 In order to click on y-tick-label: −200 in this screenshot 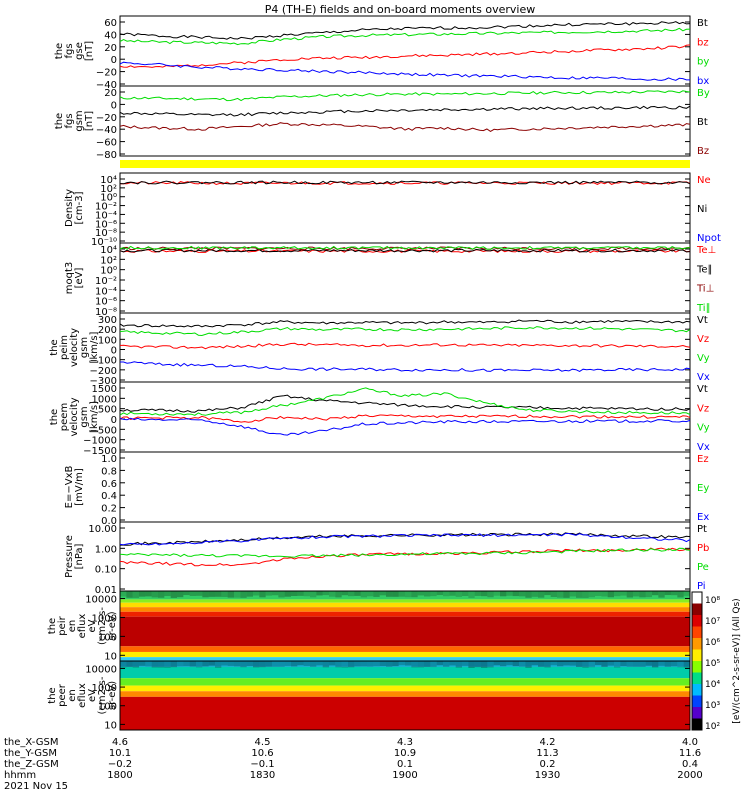, I will do `click(103, 371)`.